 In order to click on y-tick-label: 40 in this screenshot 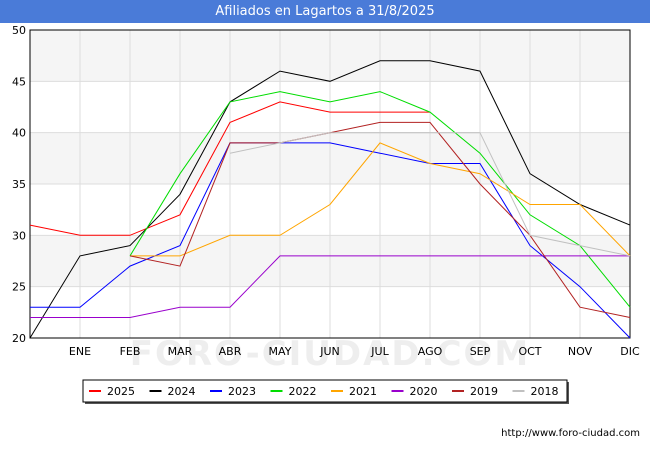, I will do `click(19, 133)`.